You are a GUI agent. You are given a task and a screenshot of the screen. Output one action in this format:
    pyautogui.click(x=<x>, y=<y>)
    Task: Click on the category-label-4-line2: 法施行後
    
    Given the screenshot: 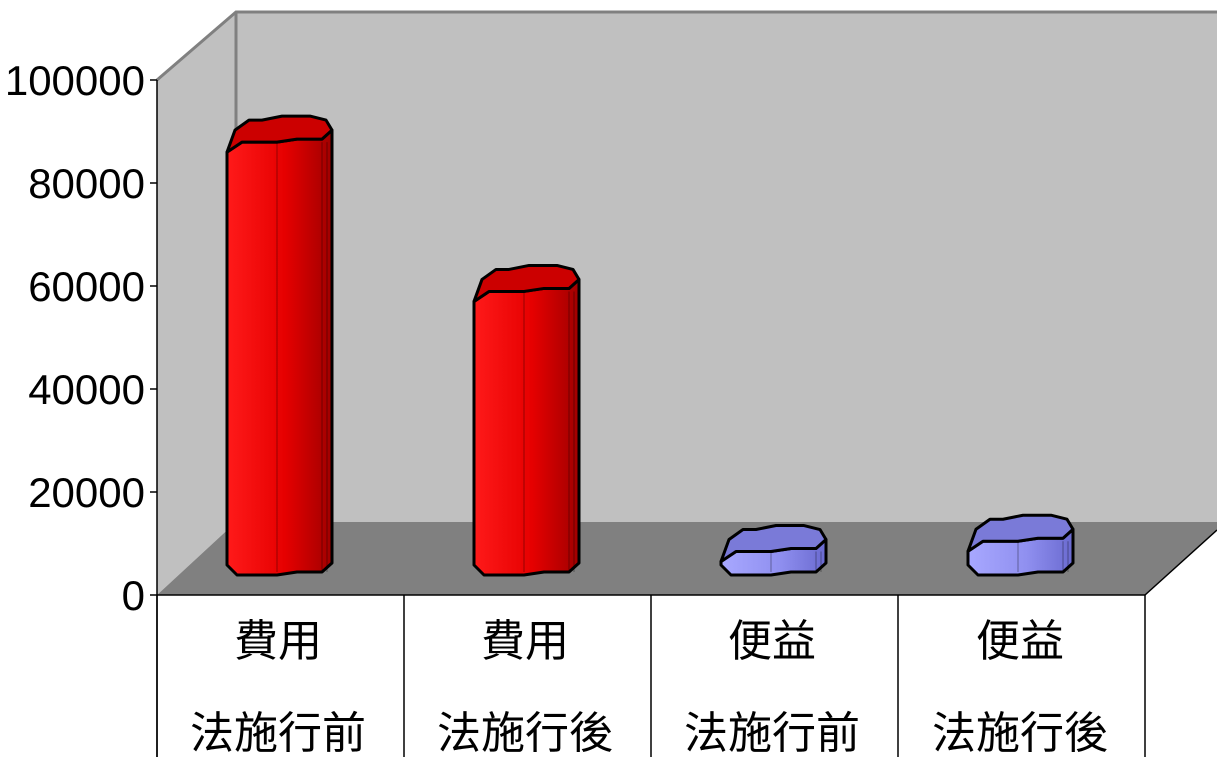 What is the action you would take?
    pyautogui.click(x=1020, y=732)
    